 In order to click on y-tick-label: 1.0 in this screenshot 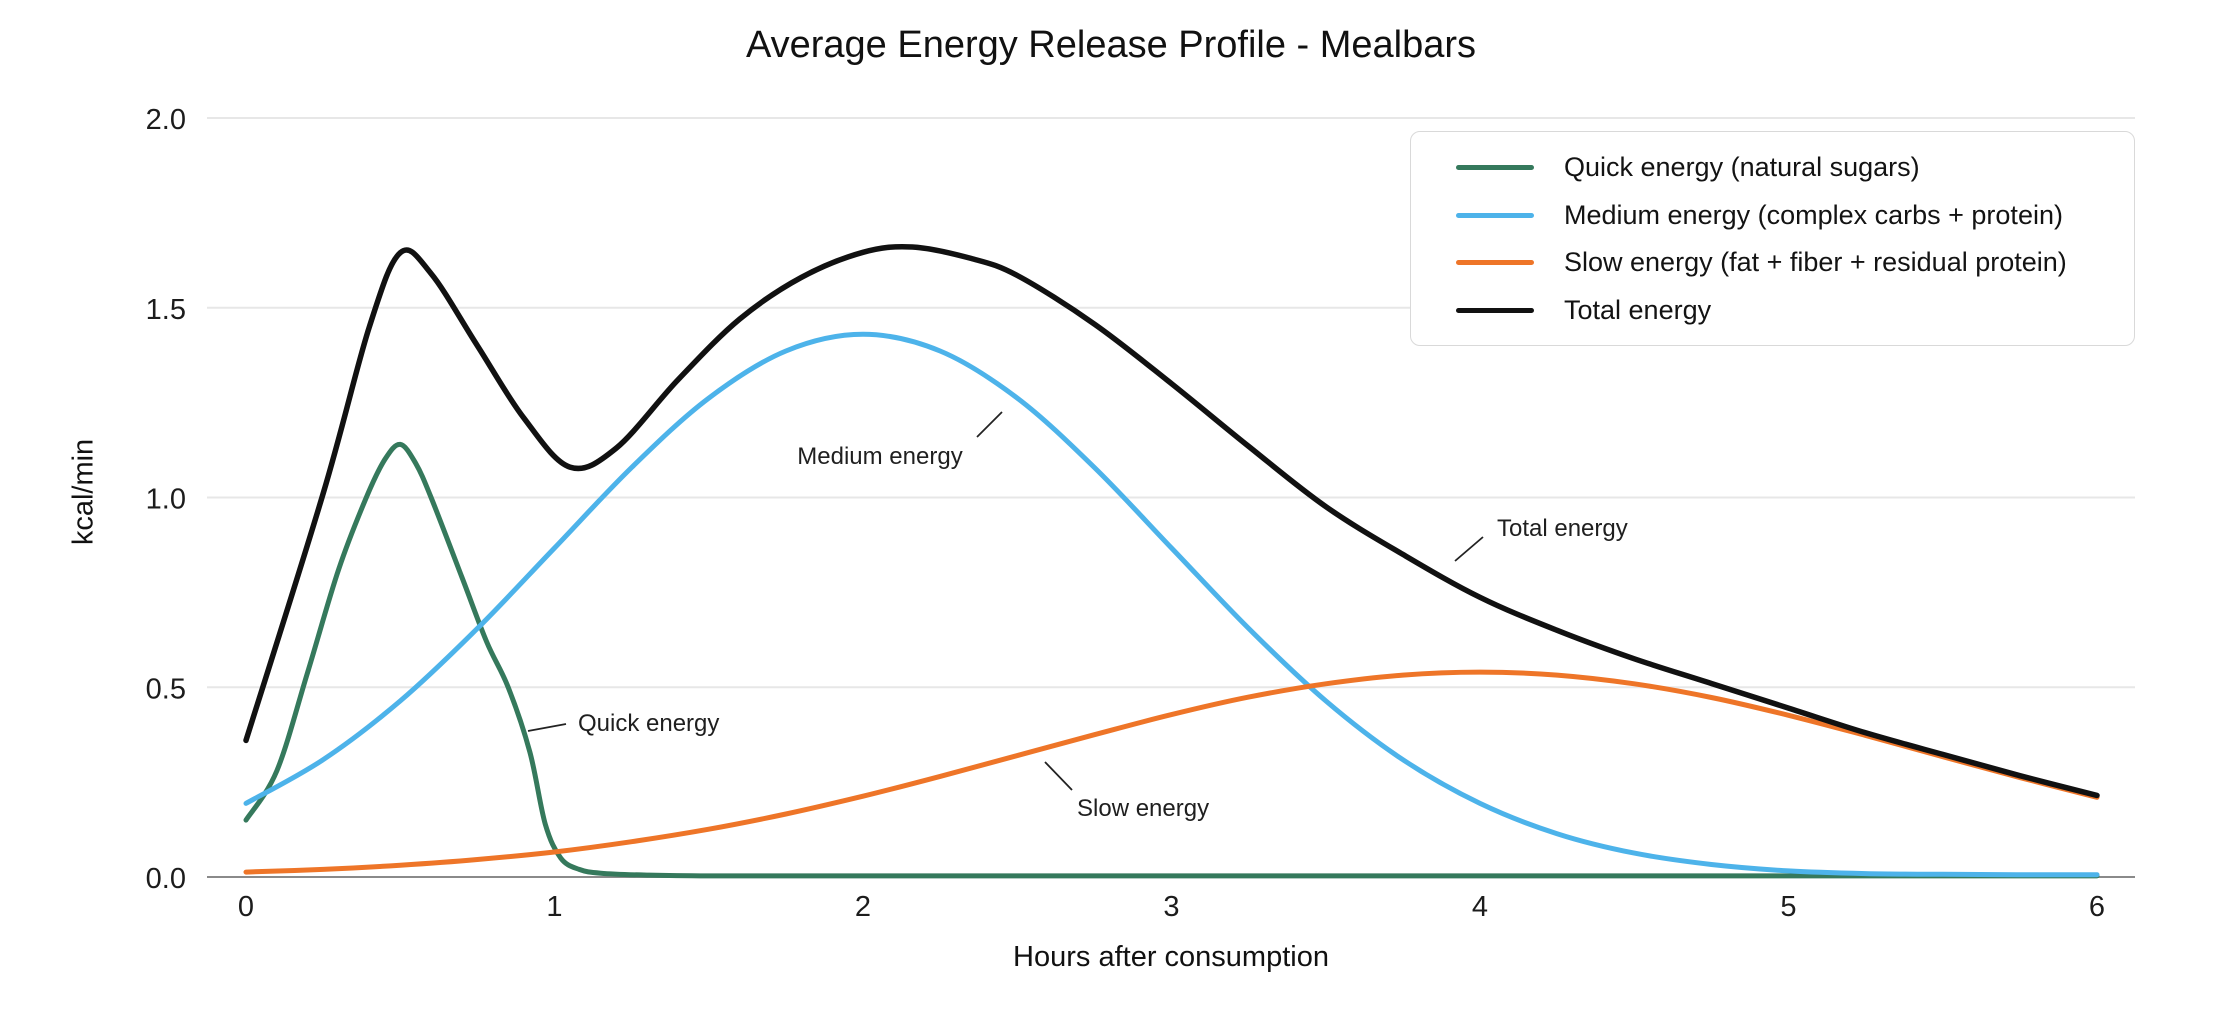, I will do `click(166, 500)`.